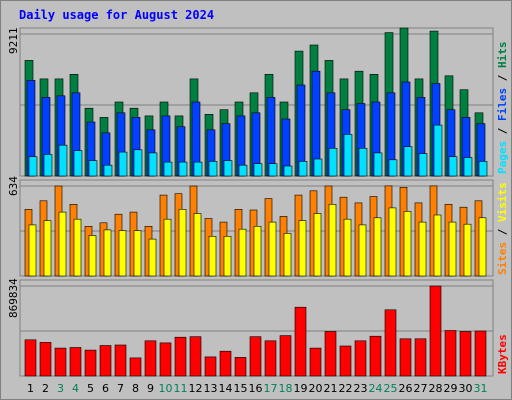  I want to click on day-label-9: 9, so click(150, 388).